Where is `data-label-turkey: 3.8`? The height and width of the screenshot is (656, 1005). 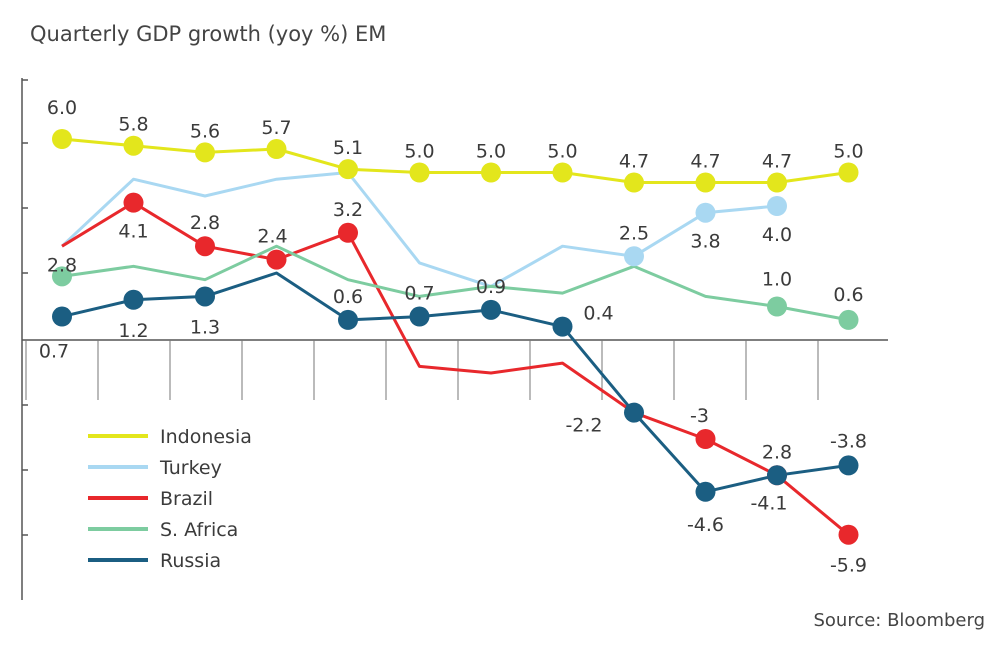
data-label-turkey: 3.8 is located at coordinates (705, 242).